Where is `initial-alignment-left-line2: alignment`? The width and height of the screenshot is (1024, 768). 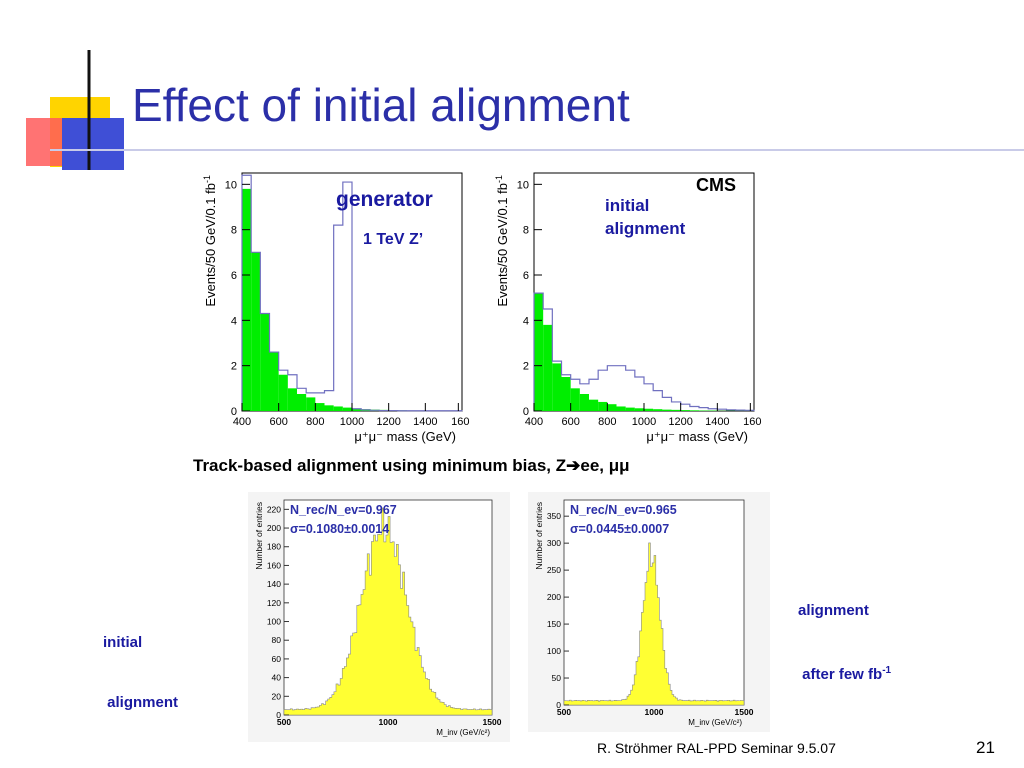 initial-alignment-left-line2: alignment is located at coordinates (141, 702).